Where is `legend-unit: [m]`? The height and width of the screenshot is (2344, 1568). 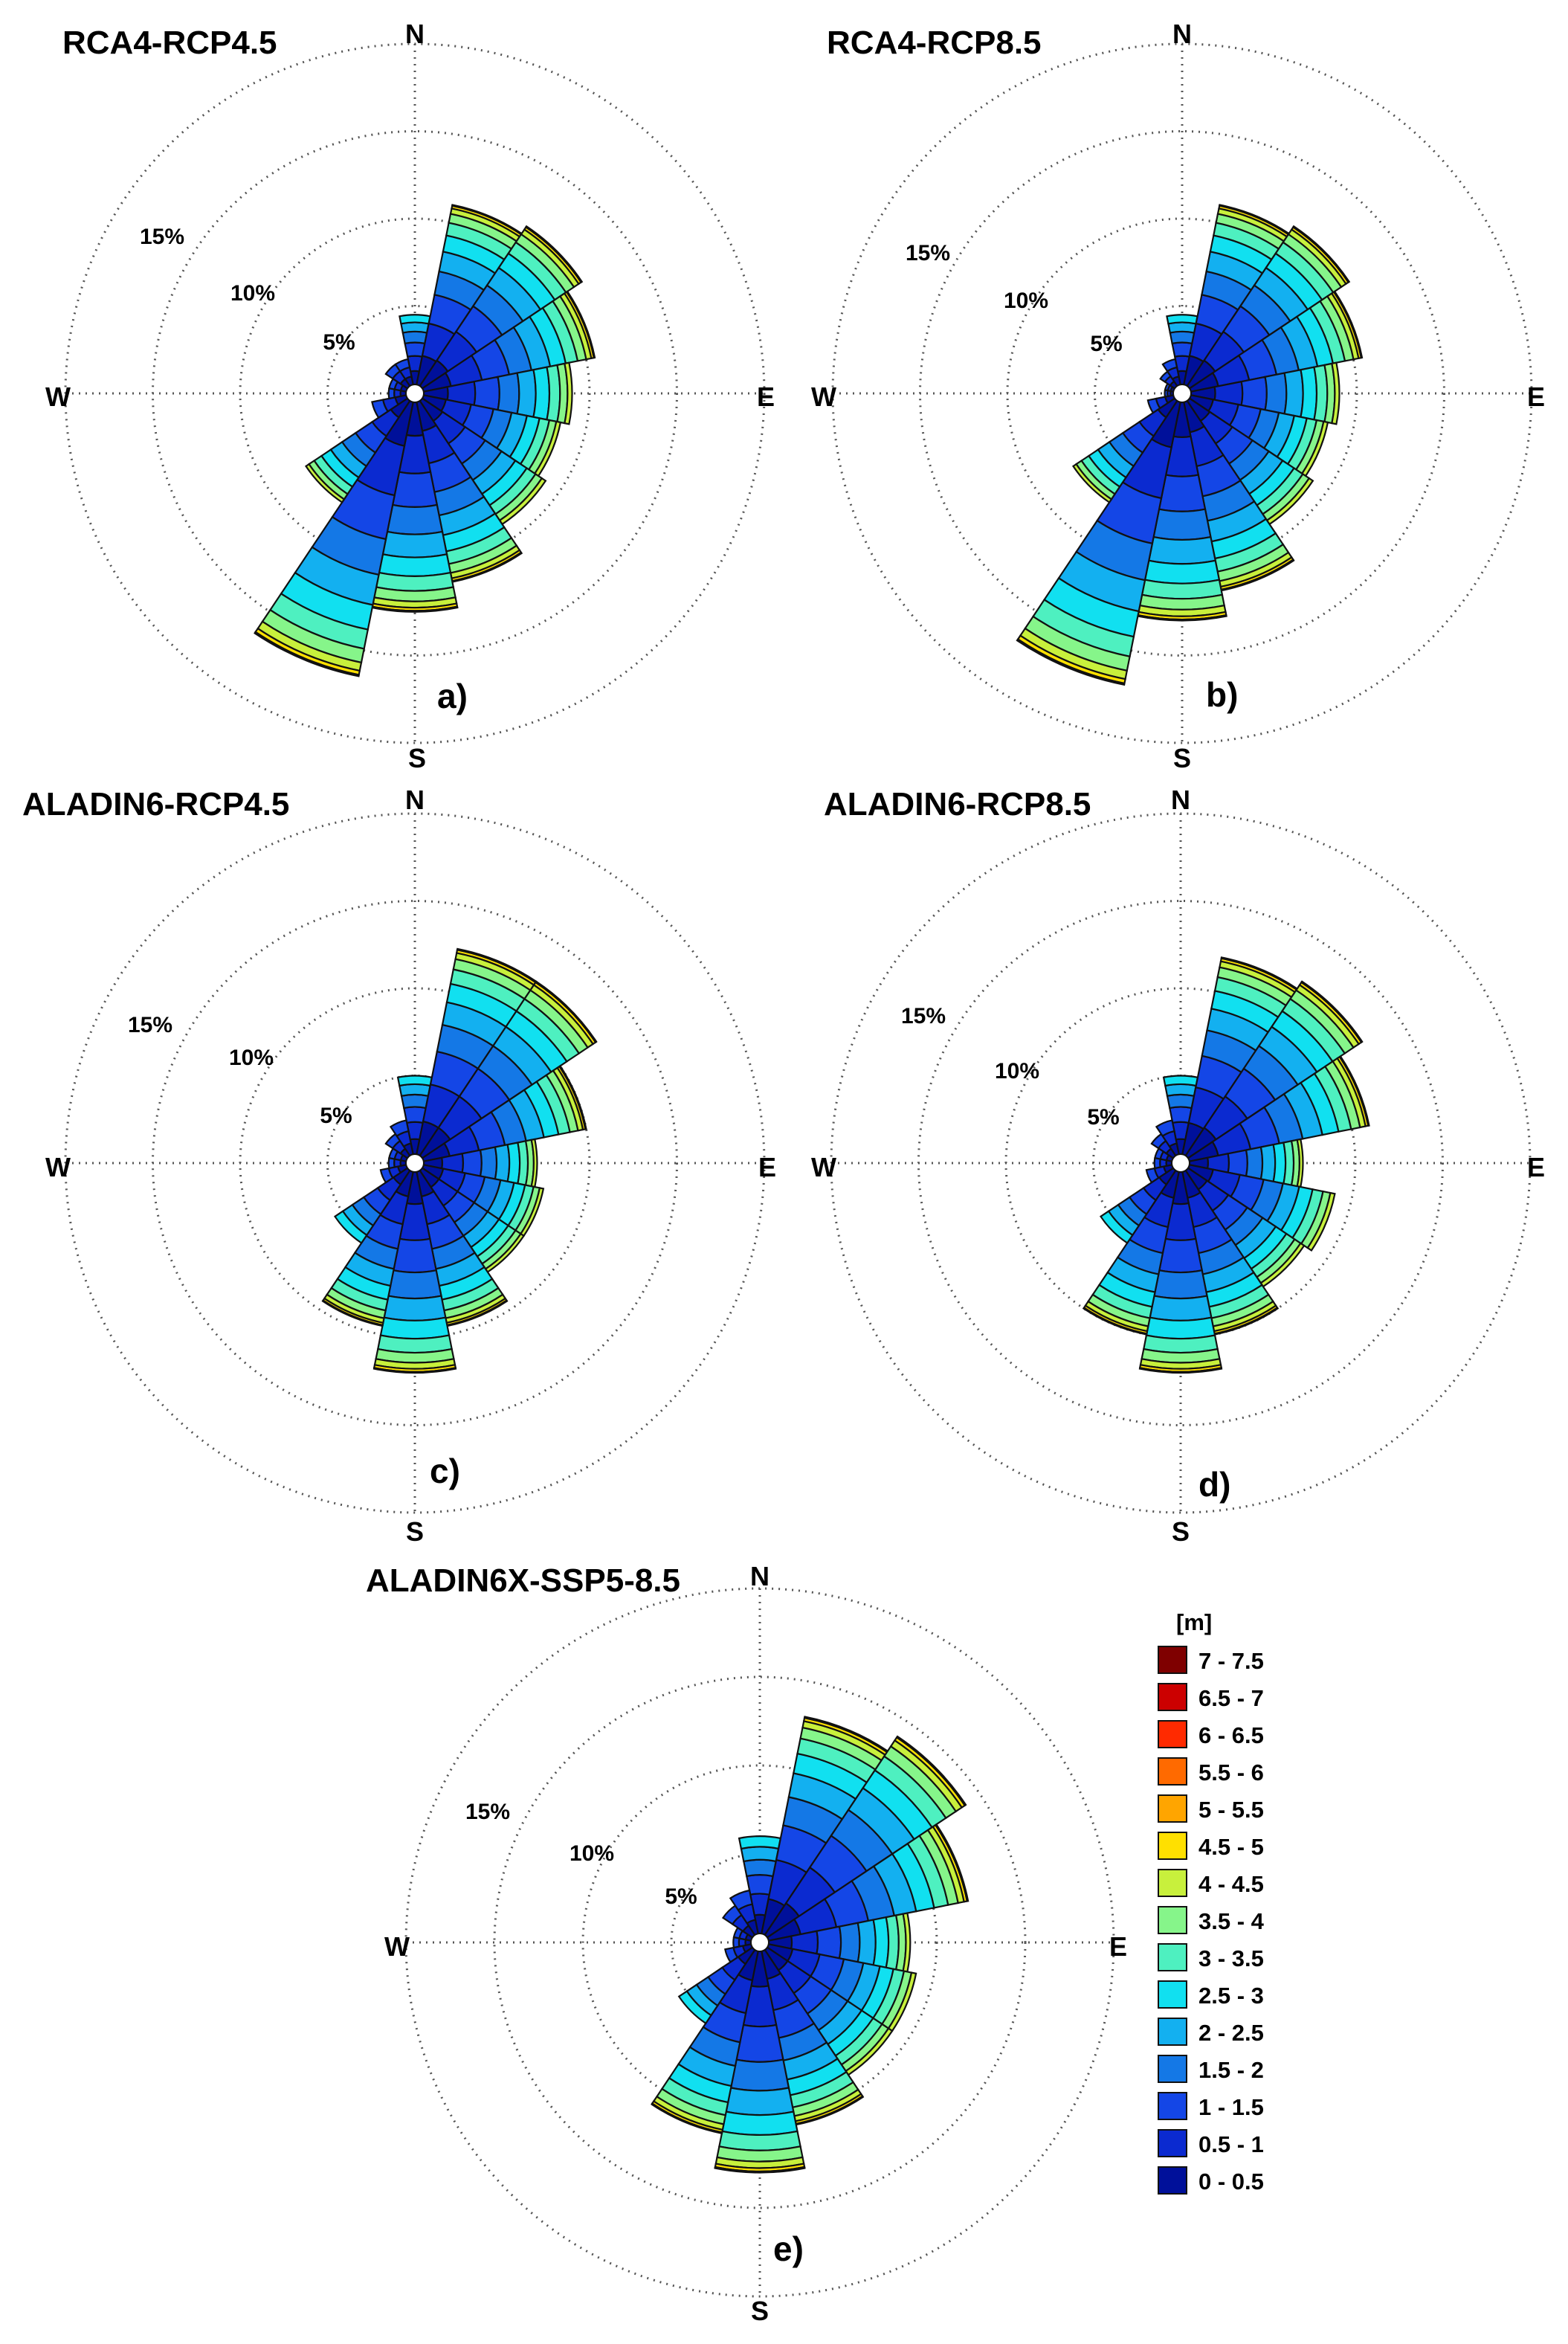
legend-unit: [m] is located at coordinates (1194, 1622).